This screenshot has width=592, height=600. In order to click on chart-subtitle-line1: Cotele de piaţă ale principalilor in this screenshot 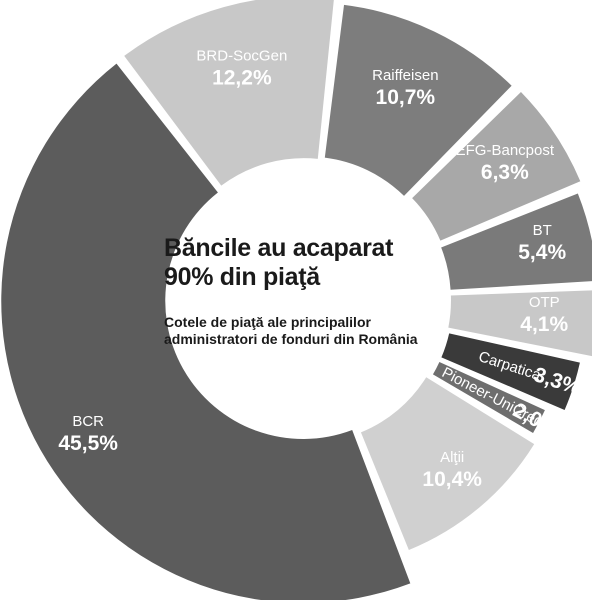, I will do `click(267, 322)`.